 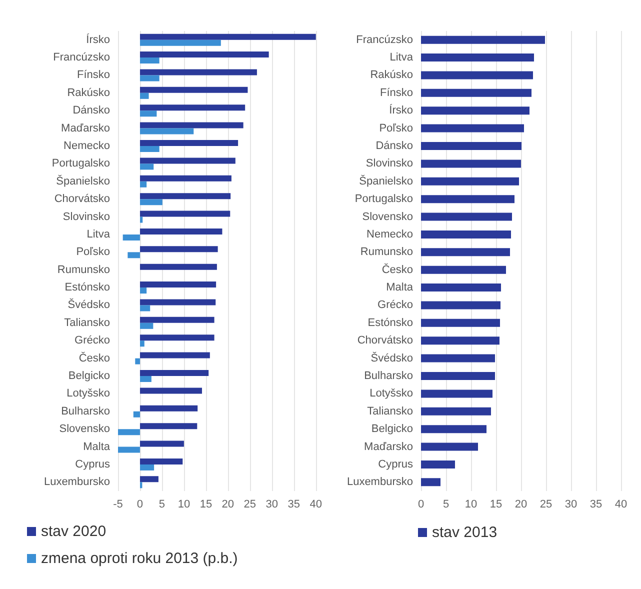 What do you see at coordinates (139, 558) in the screenshot?
I see `legend-label: zmena oproti roku 2013 (p.b.)` at bounding box center [139, 558].